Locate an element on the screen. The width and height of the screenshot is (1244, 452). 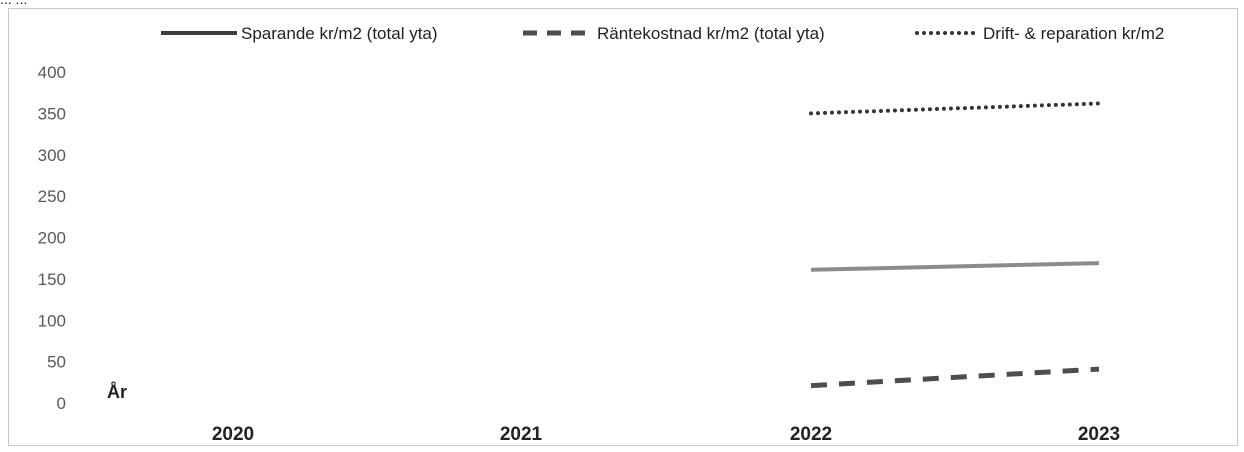
x-tick-label: 2021 is located at coordinates (521, 434).